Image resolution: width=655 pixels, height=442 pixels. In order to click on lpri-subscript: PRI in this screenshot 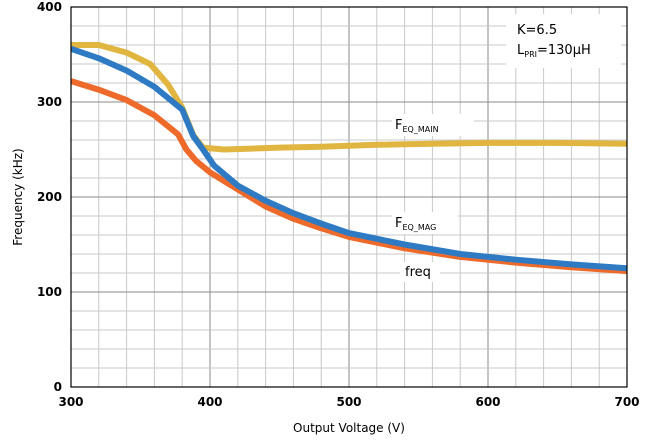, I will do `click(530, 54)`.